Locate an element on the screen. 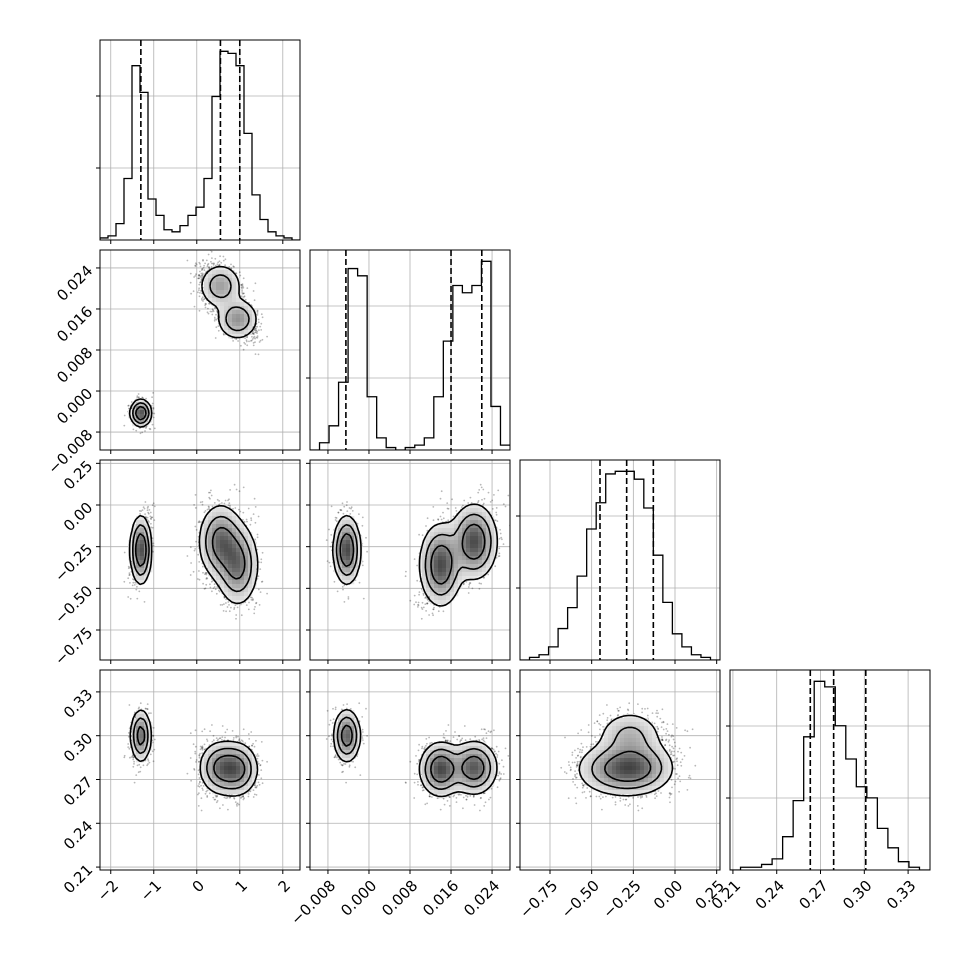  y-tick-label: 0.000 is located at coordinates (74, 406).